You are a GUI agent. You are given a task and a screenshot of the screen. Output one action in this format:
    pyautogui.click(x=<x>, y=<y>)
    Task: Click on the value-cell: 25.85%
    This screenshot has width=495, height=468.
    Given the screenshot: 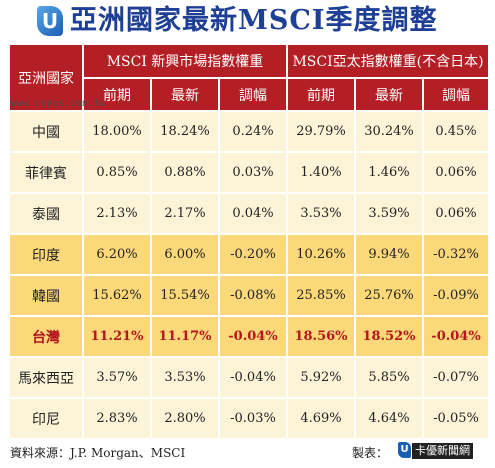 What is the action you would take?
    pyautogui.click(x=321, y=295)
    